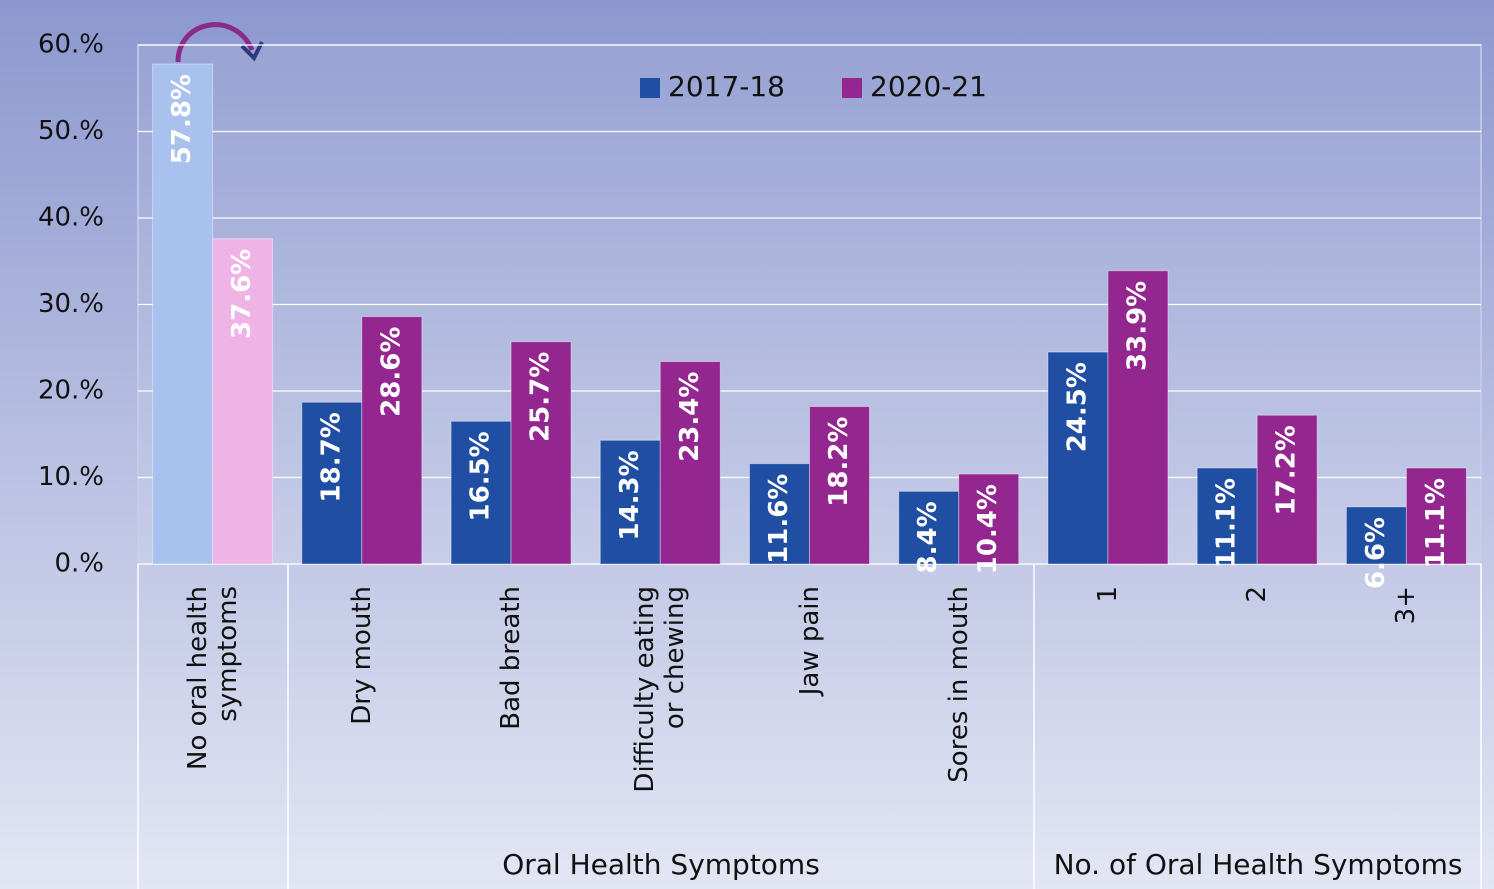 This screenshot has height=889, width=1494. Describe the element at coordinates (726, 86) in the screenshot. I see `legend-label: 2017-18` at that location.